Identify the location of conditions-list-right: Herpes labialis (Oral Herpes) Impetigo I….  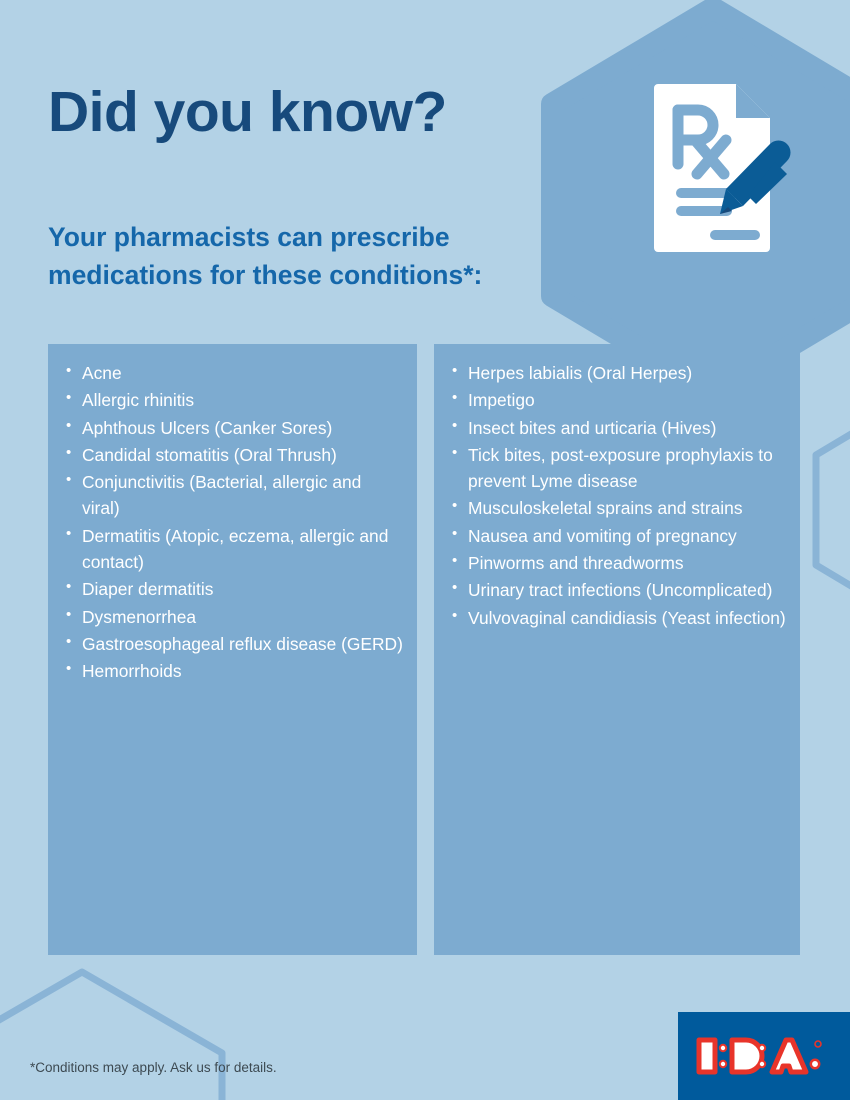
(617, 495).